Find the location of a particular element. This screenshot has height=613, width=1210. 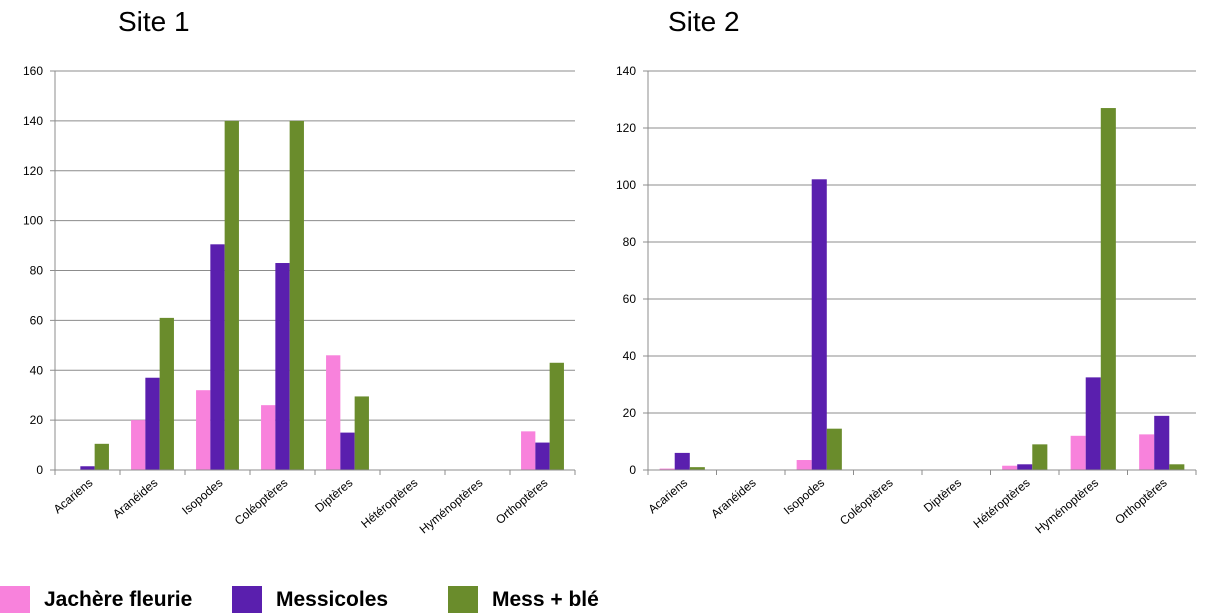

site-1-ytick-label-40: 40 is located at coordinates (37, 370).